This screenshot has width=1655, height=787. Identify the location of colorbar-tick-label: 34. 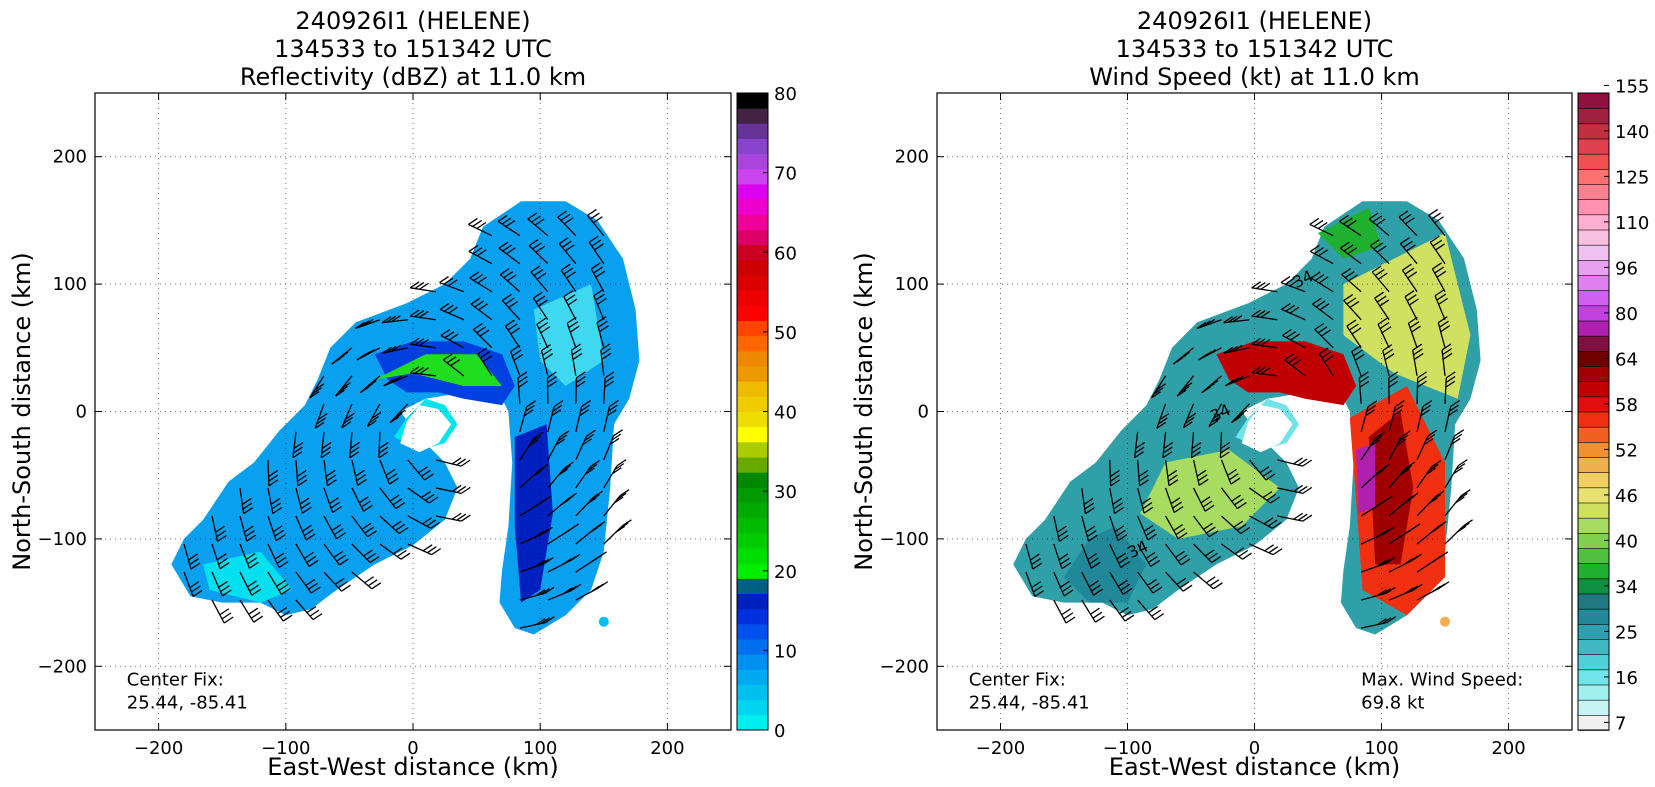
(1626, 587).